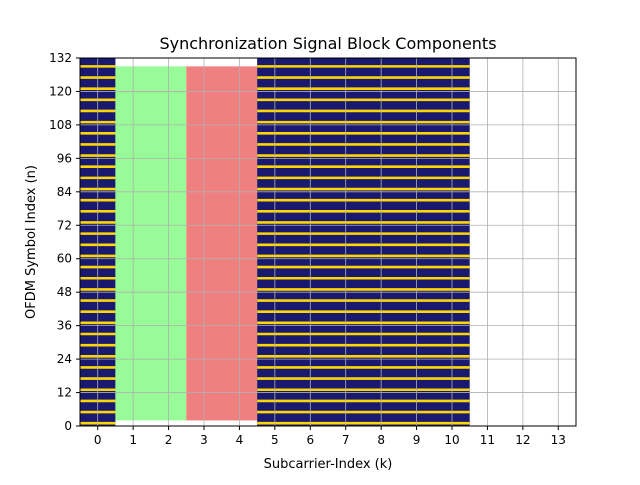  Describe the element at coordinates (346, 440) in the screenshot. I see `x-tick-label: 7` at that location.